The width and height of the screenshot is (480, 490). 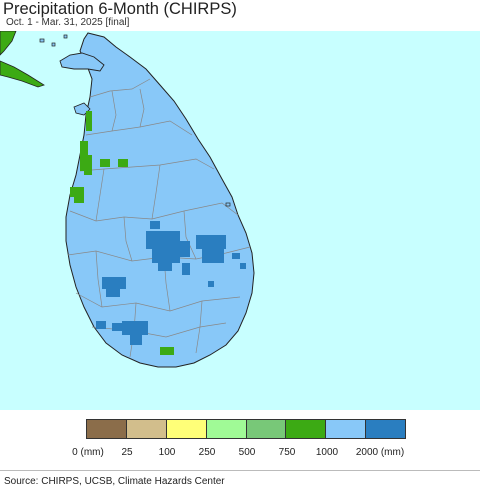 What do you see at coordinates (68, 22) in the screenshot?
I see `date-range-subtitle: Oct. 1 - Mar. 31, 2025 [final]` at bounding box center [68, 22].